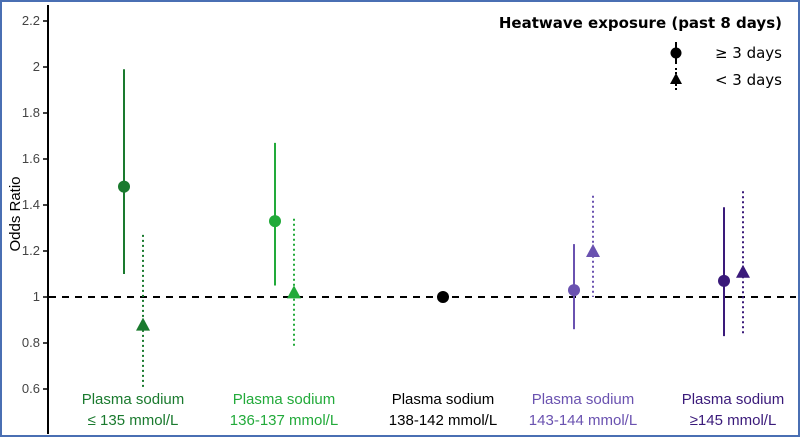 Image resolution: width=800 pixels, height=437 pixels. I want to click on category-label-line2: 136-137 mmol/L, so click(284, 420).